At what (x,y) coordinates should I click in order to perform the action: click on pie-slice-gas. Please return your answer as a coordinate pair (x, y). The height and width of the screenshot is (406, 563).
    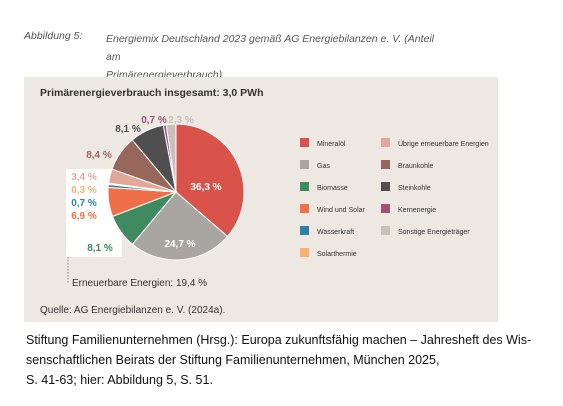
    Looking at the image, I should click on (180, 226).